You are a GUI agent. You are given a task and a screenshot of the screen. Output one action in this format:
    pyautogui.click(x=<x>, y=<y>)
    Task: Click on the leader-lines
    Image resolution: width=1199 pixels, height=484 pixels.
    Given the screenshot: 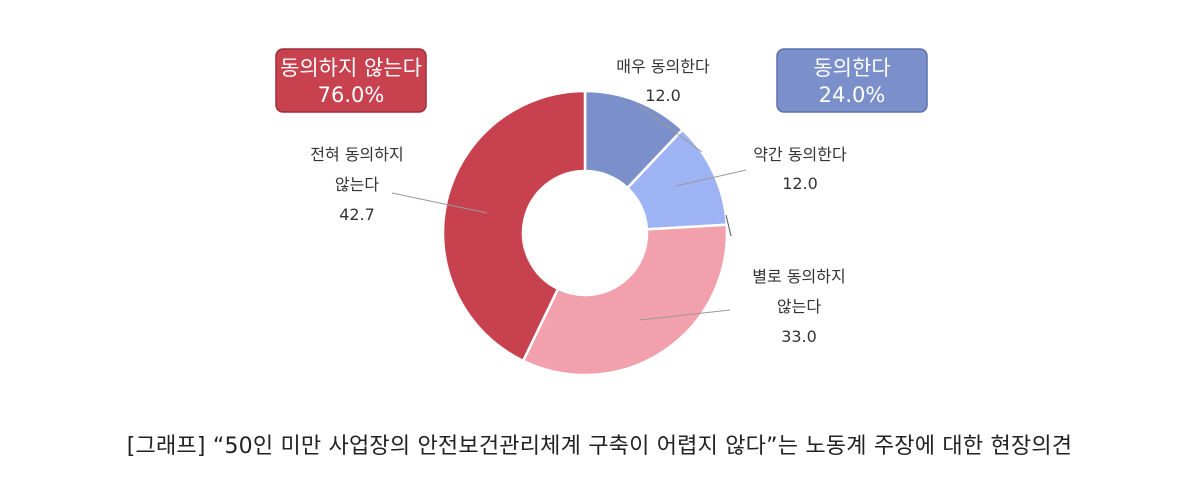 What is the action you would take?
    pyautogui.click(x=569, y=212)
    